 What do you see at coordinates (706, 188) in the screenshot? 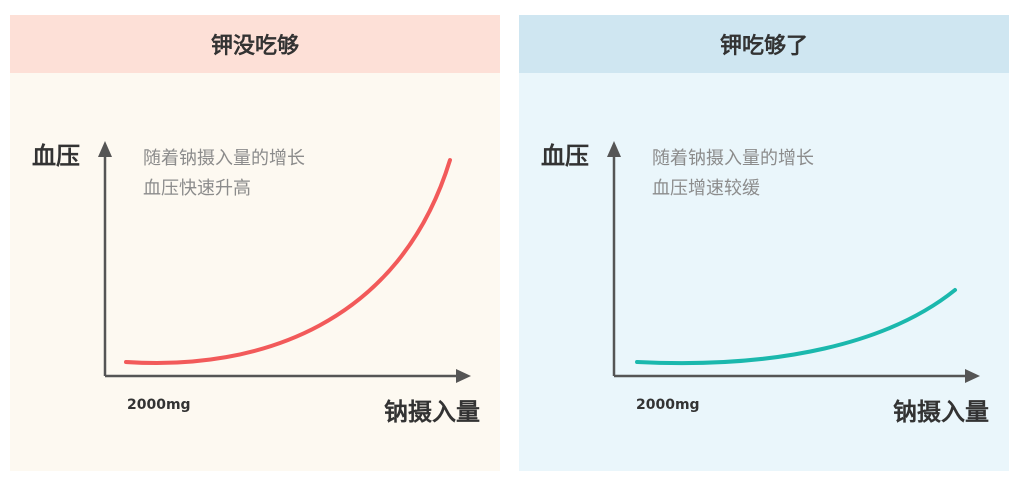
I see `trend-note-line: 血压增速较缓` at bounding box center [706, 188].